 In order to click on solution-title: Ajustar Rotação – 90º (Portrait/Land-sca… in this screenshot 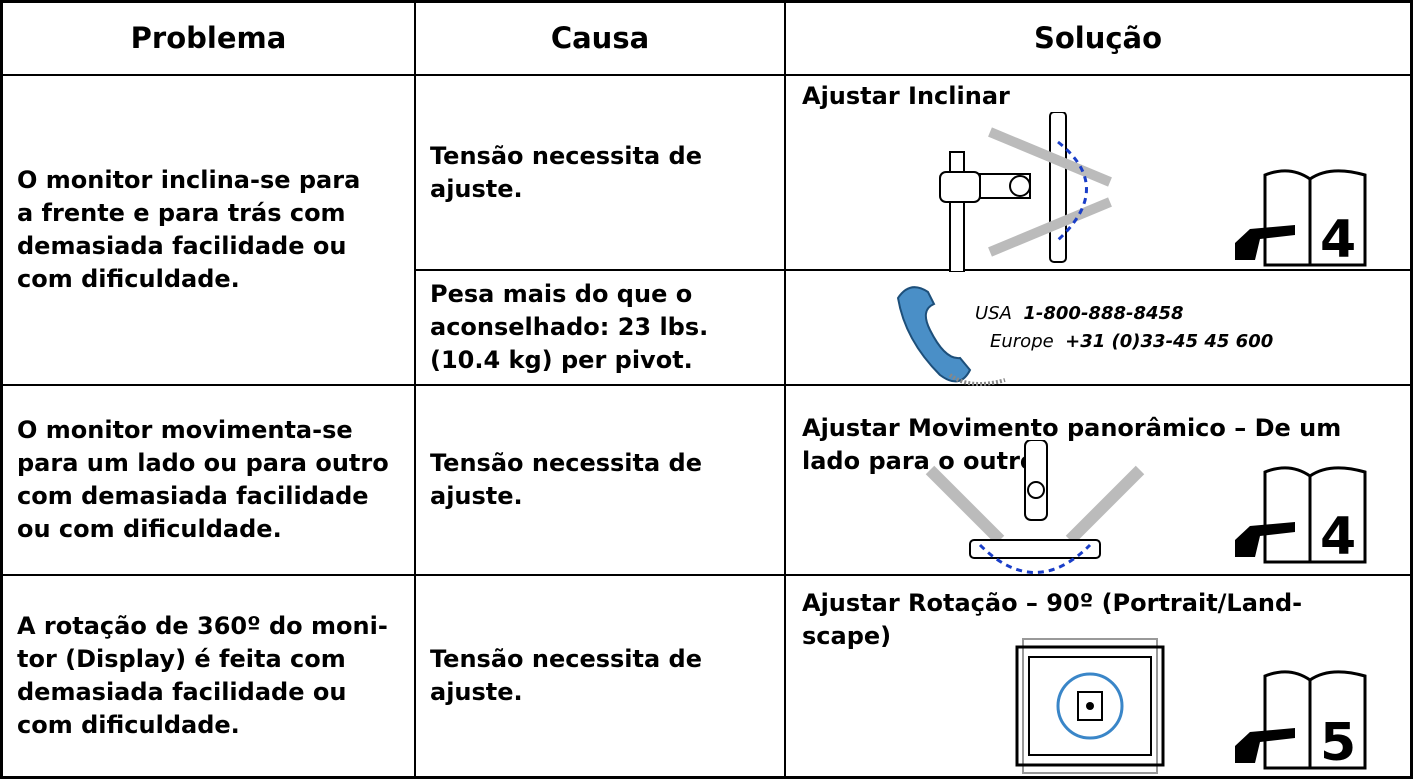, I will do `click(1052, 619)`.